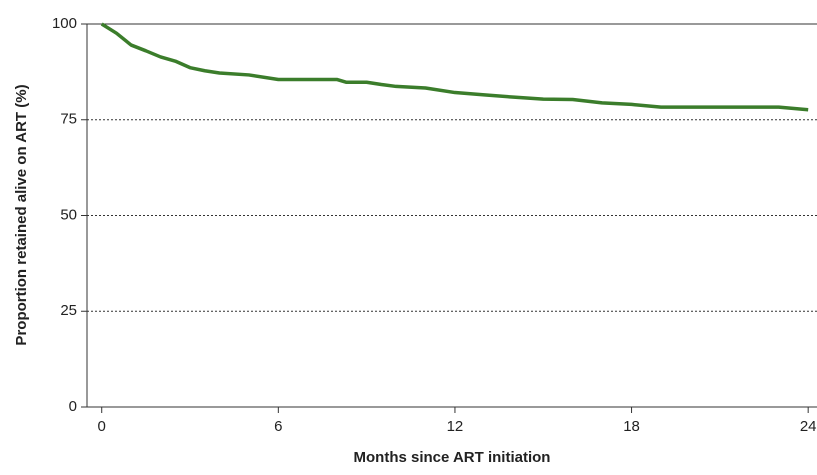 This screenshot has height=475, width=817. I want to click on y-tick-label: 50, so click(68, 214).